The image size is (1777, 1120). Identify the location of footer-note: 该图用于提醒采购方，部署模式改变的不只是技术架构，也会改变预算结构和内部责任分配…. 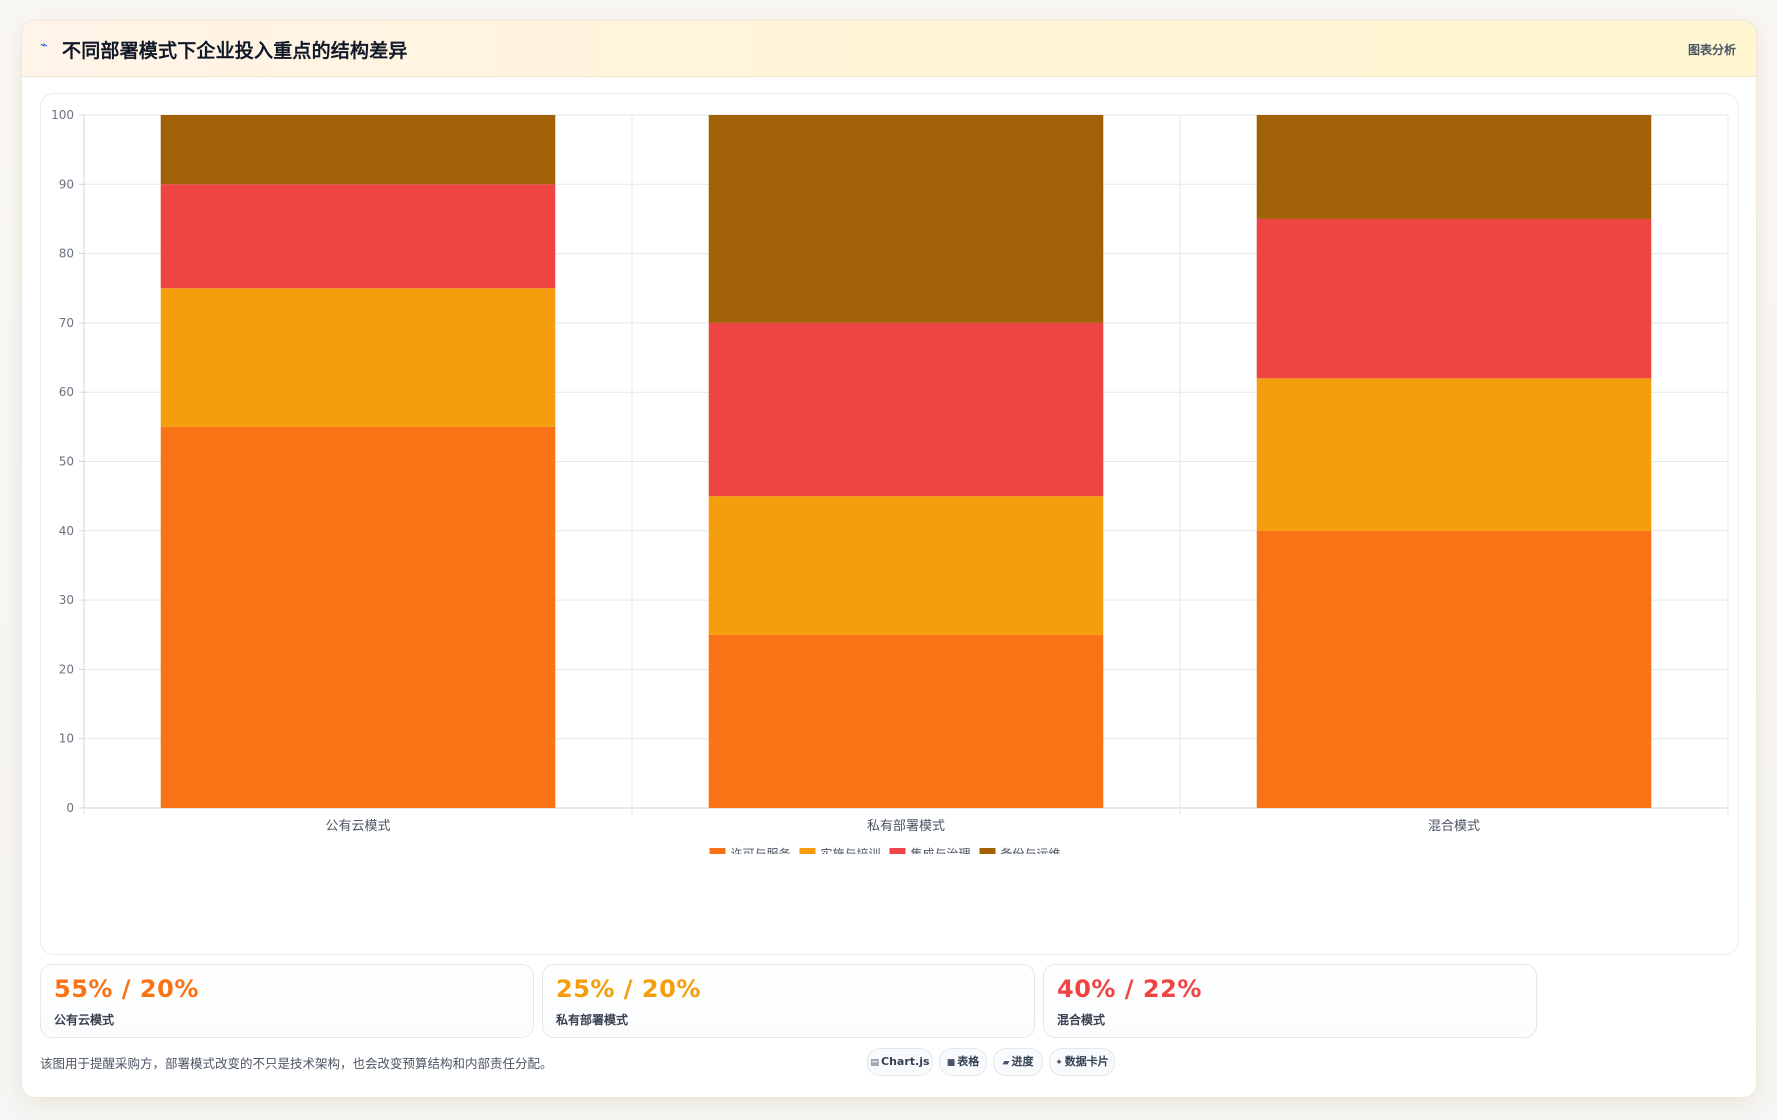
(296, 1063).